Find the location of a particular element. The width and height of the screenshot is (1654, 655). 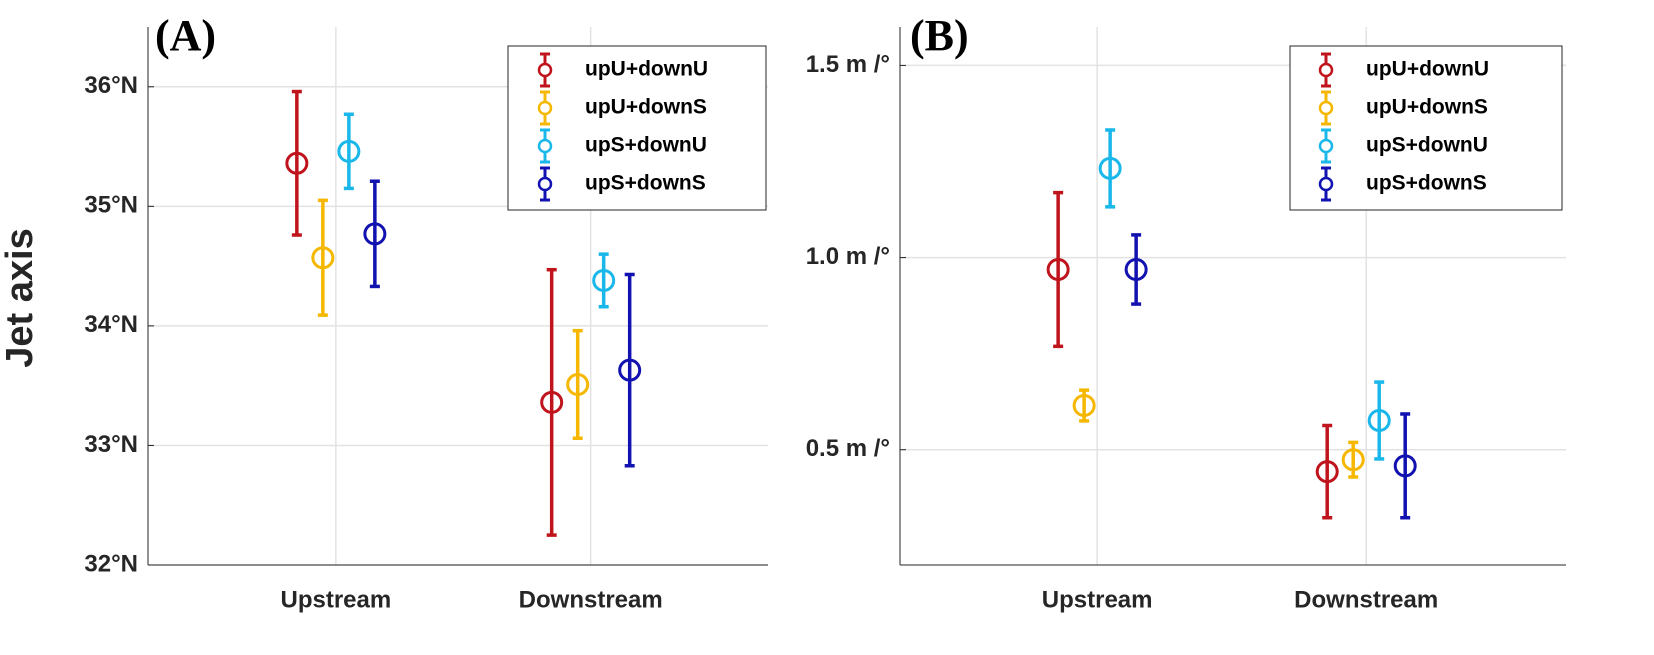

y-tick-label: 33°N is located at coordinates (111, 444).